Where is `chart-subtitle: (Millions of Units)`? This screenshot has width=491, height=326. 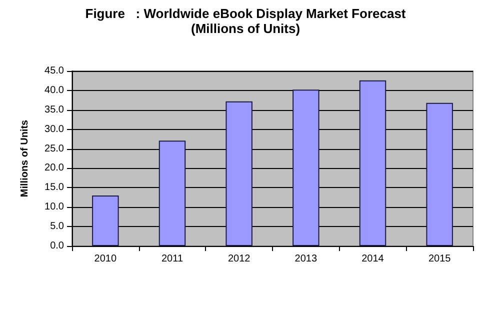 chart-subtitle: (Millions of Units) is located at coordinates (245, 28).